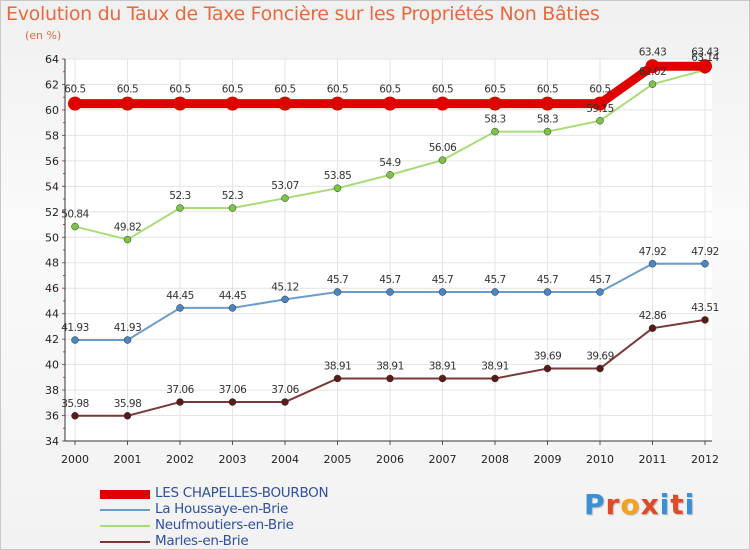 This screenshot has height=550, width=750. Describe the element at coordinates (338, 366) in the screenshot. I see `data-label: 38.91` at that location.